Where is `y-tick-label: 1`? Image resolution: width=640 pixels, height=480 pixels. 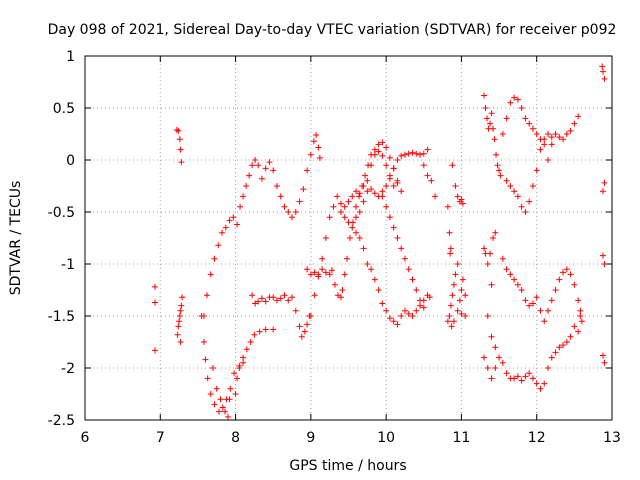
y-tick-label: 1 is located at coordinates (70, 57).